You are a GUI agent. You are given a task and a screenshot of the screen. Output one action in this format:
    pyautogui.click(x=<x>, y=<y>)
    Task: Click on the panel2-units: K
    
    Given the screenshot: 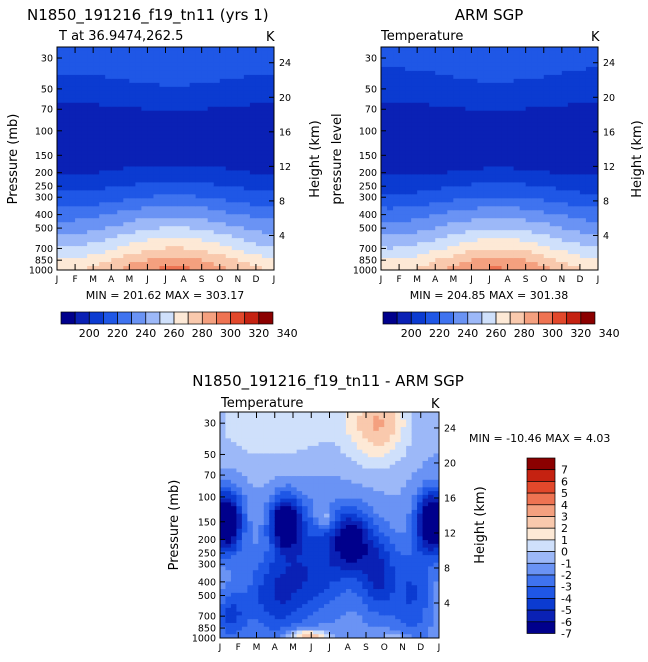 What is the action you would take?
    pyautogui.click(x=595, y=37)
    